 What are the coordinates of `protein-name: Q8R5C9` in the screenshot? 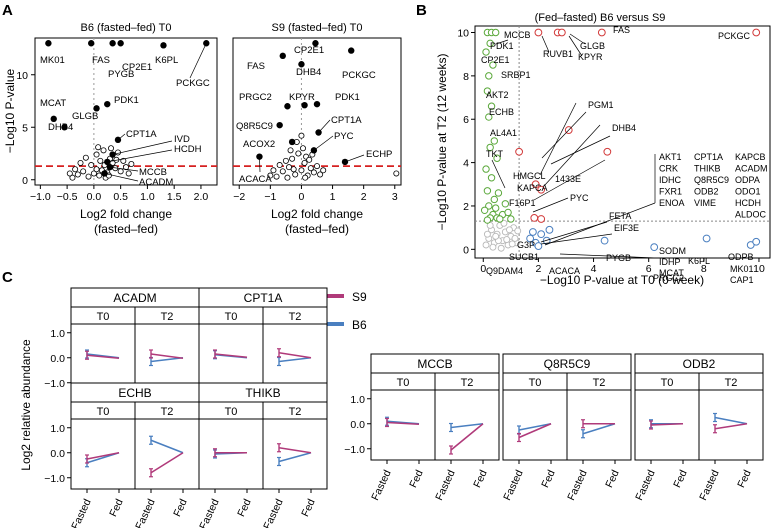 It's located at (567, 364).